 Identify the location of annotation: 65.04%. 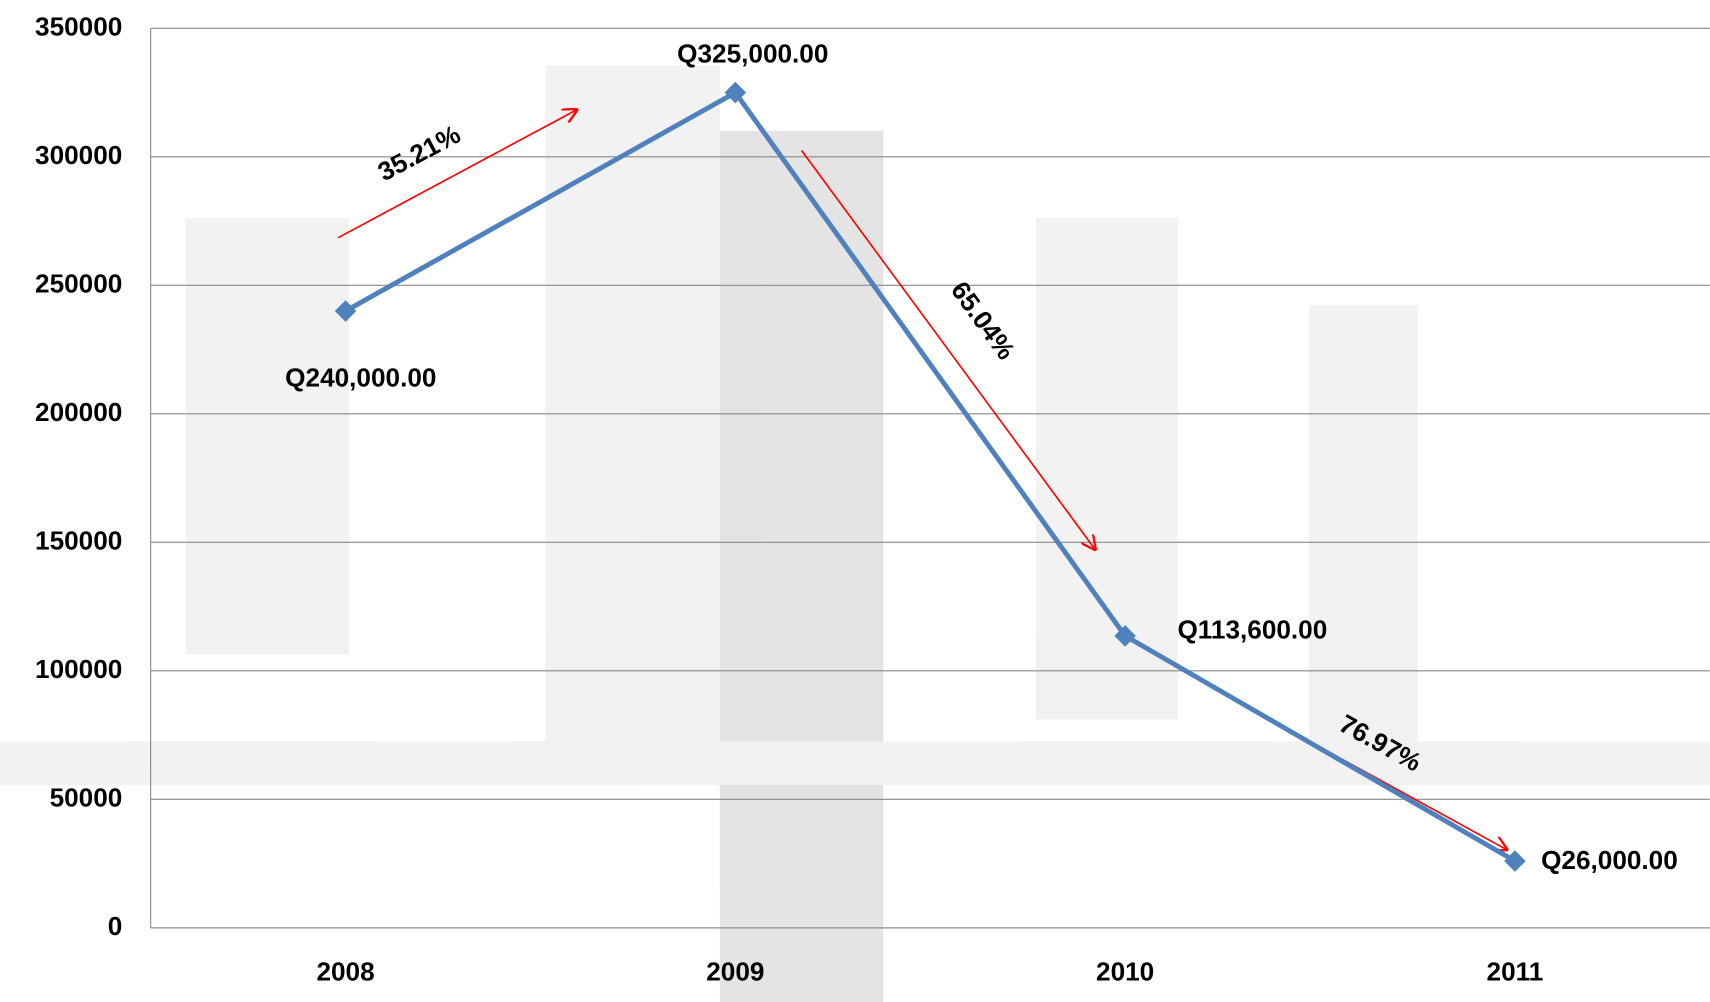
(983, 320).